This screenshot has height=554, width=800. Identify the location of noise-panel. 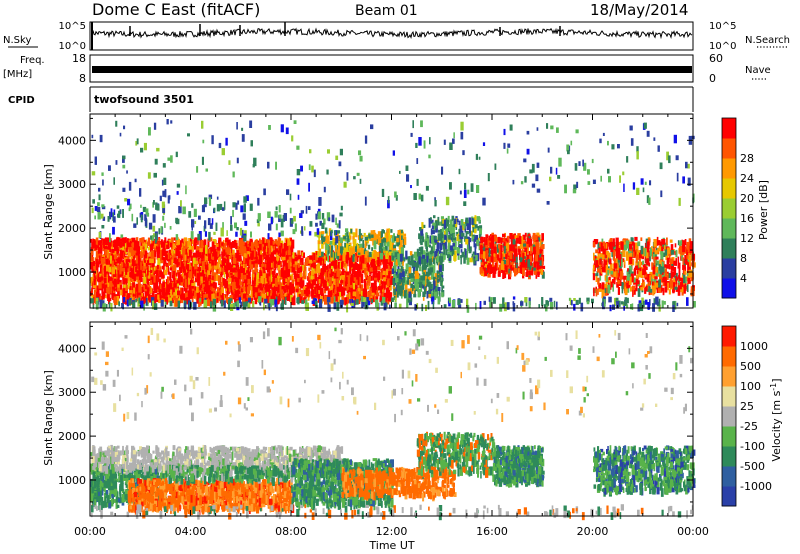
(391, 36).